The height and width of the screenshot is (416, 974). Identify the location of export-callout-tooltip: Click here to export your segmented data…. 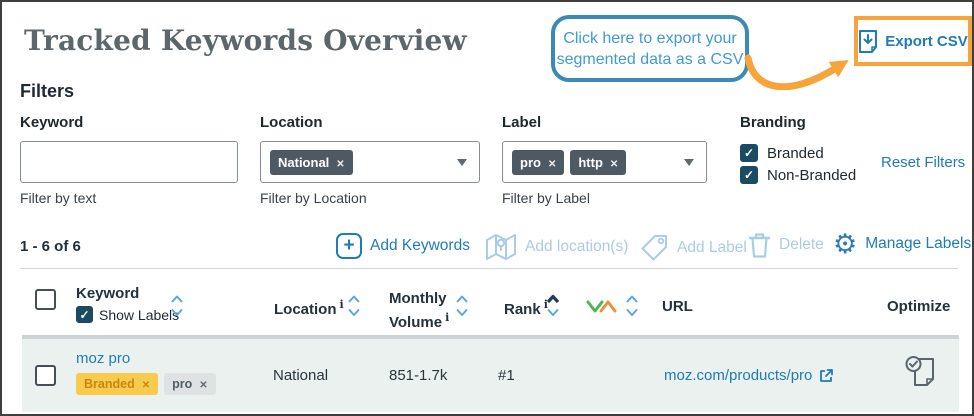
(650, 48).